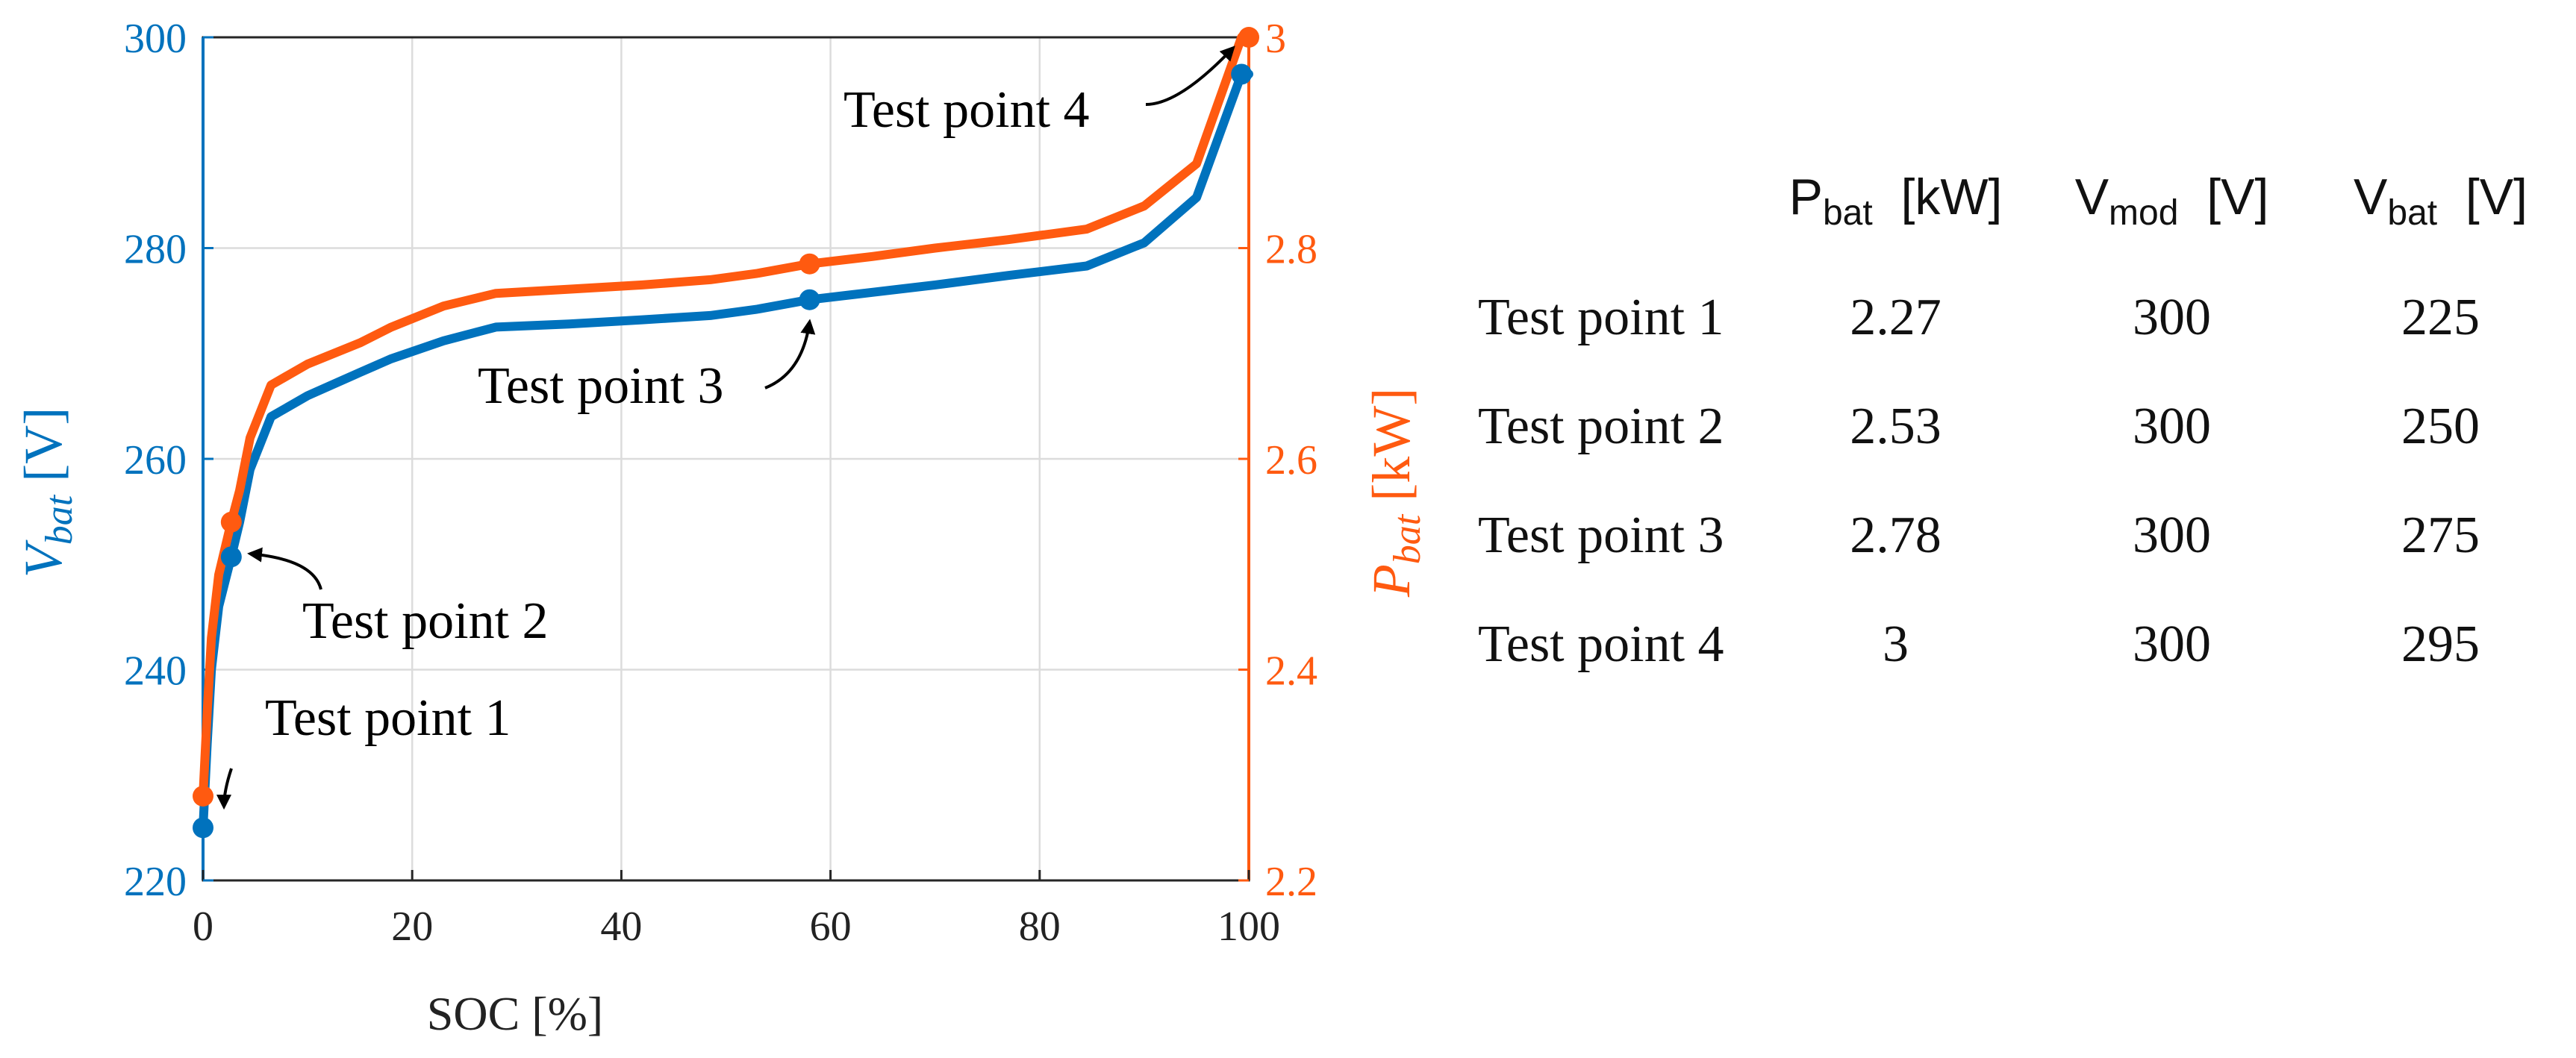 The width and height of the screenshot is (2576, 1058). I want to click on left-y-tick-label: 280, so click(155, 250).